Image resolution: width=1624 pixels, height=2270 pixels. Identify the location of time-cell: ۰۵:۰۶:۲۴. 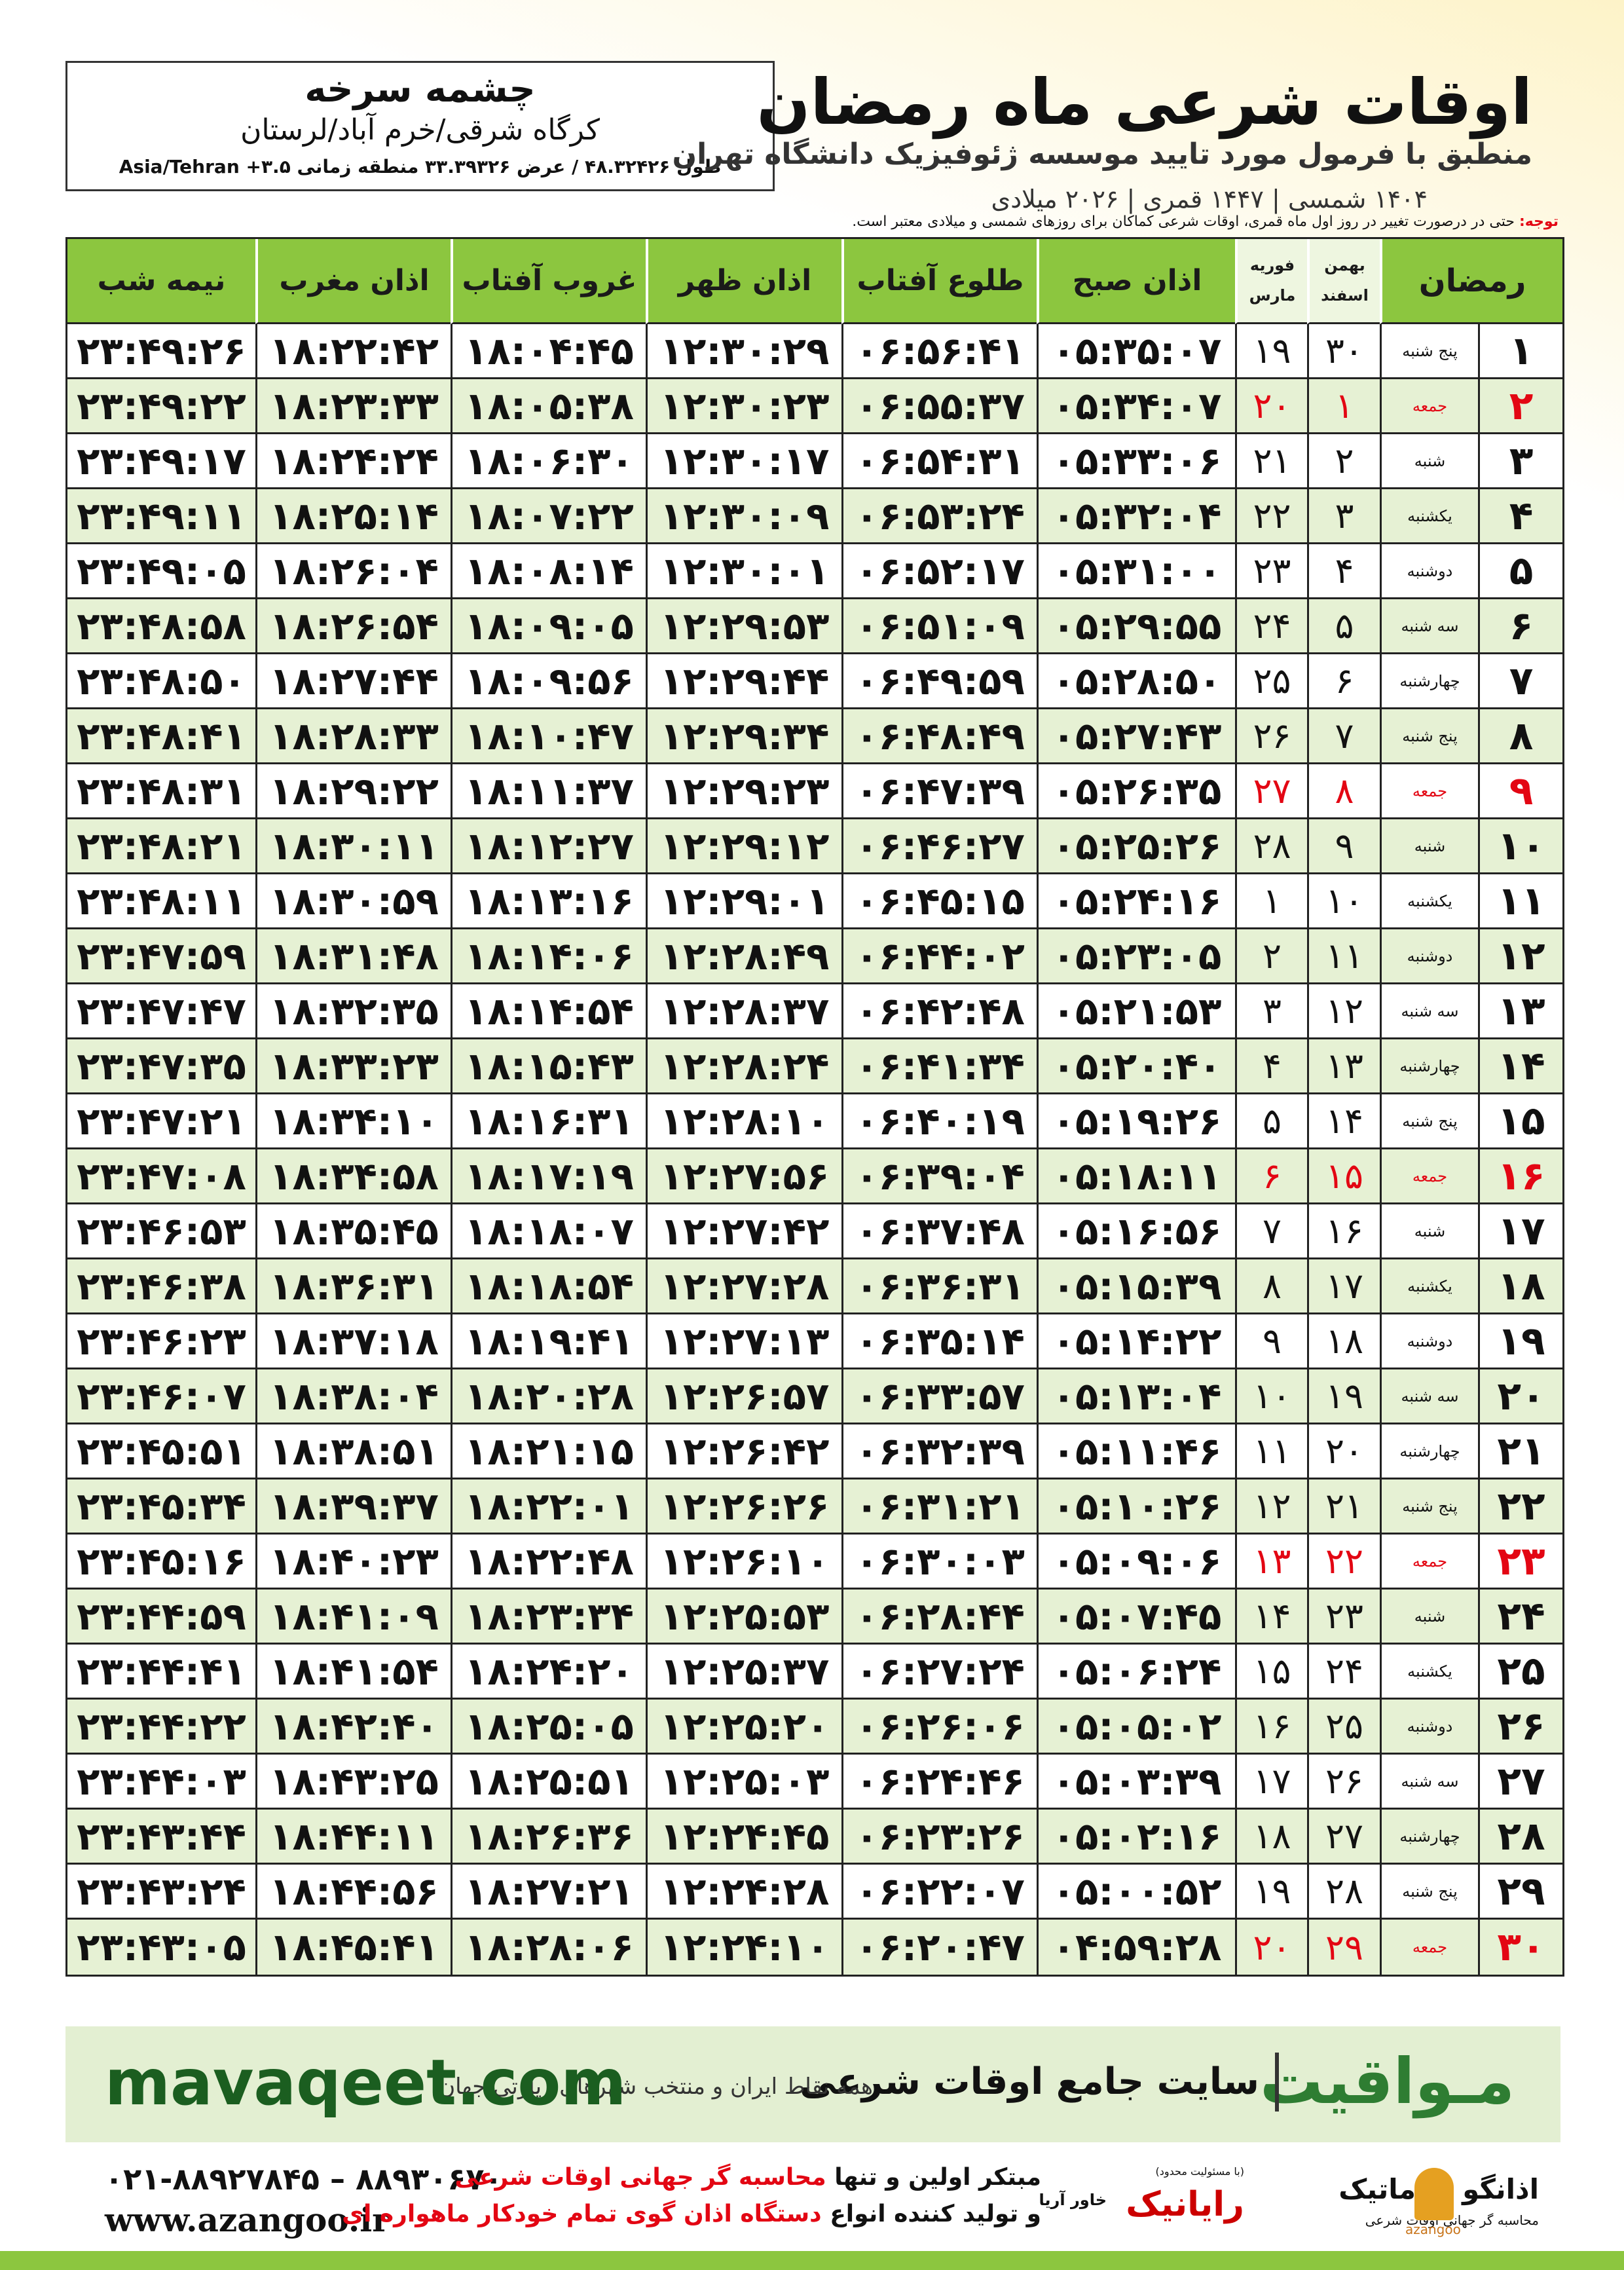
(1136, 1672).